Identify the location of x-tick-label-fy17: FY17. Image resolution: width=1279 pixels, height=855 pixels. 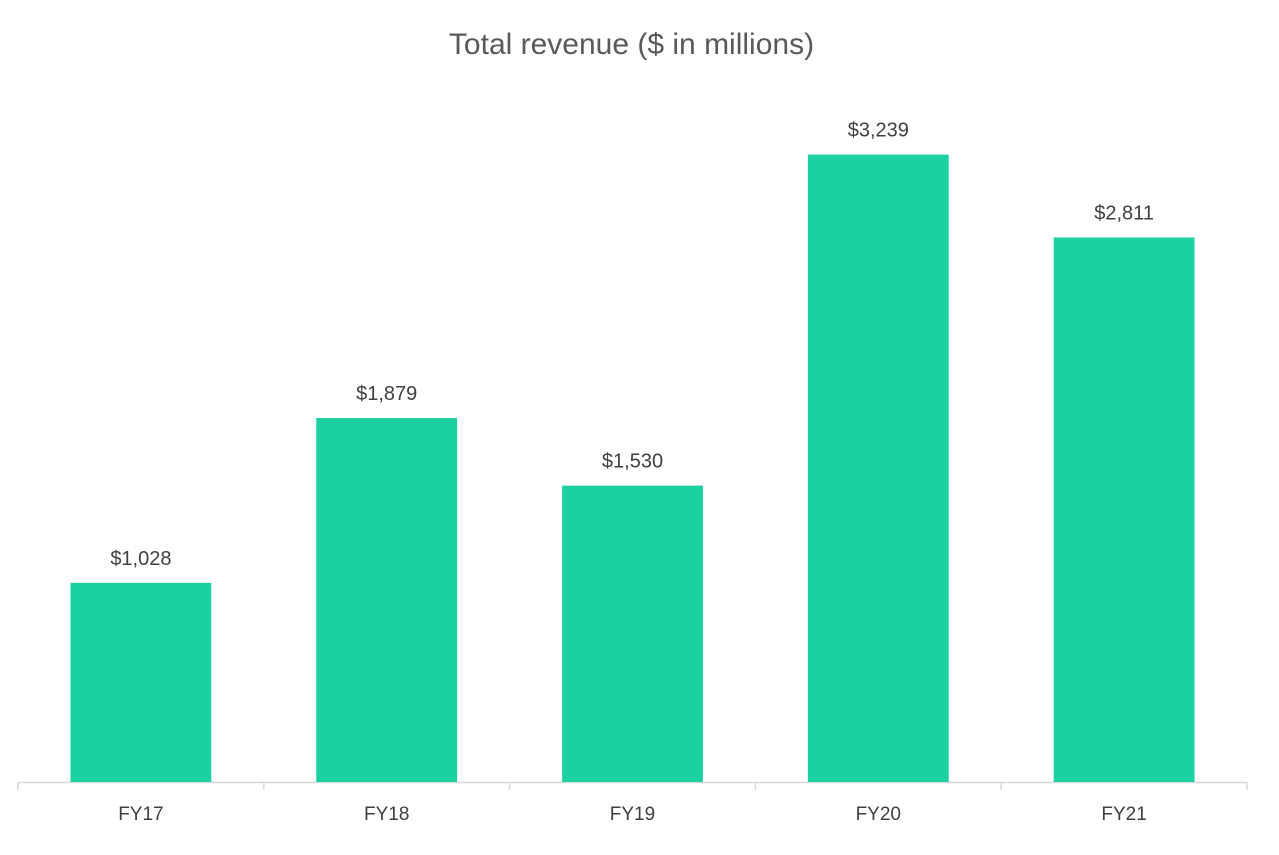
(140, 814).